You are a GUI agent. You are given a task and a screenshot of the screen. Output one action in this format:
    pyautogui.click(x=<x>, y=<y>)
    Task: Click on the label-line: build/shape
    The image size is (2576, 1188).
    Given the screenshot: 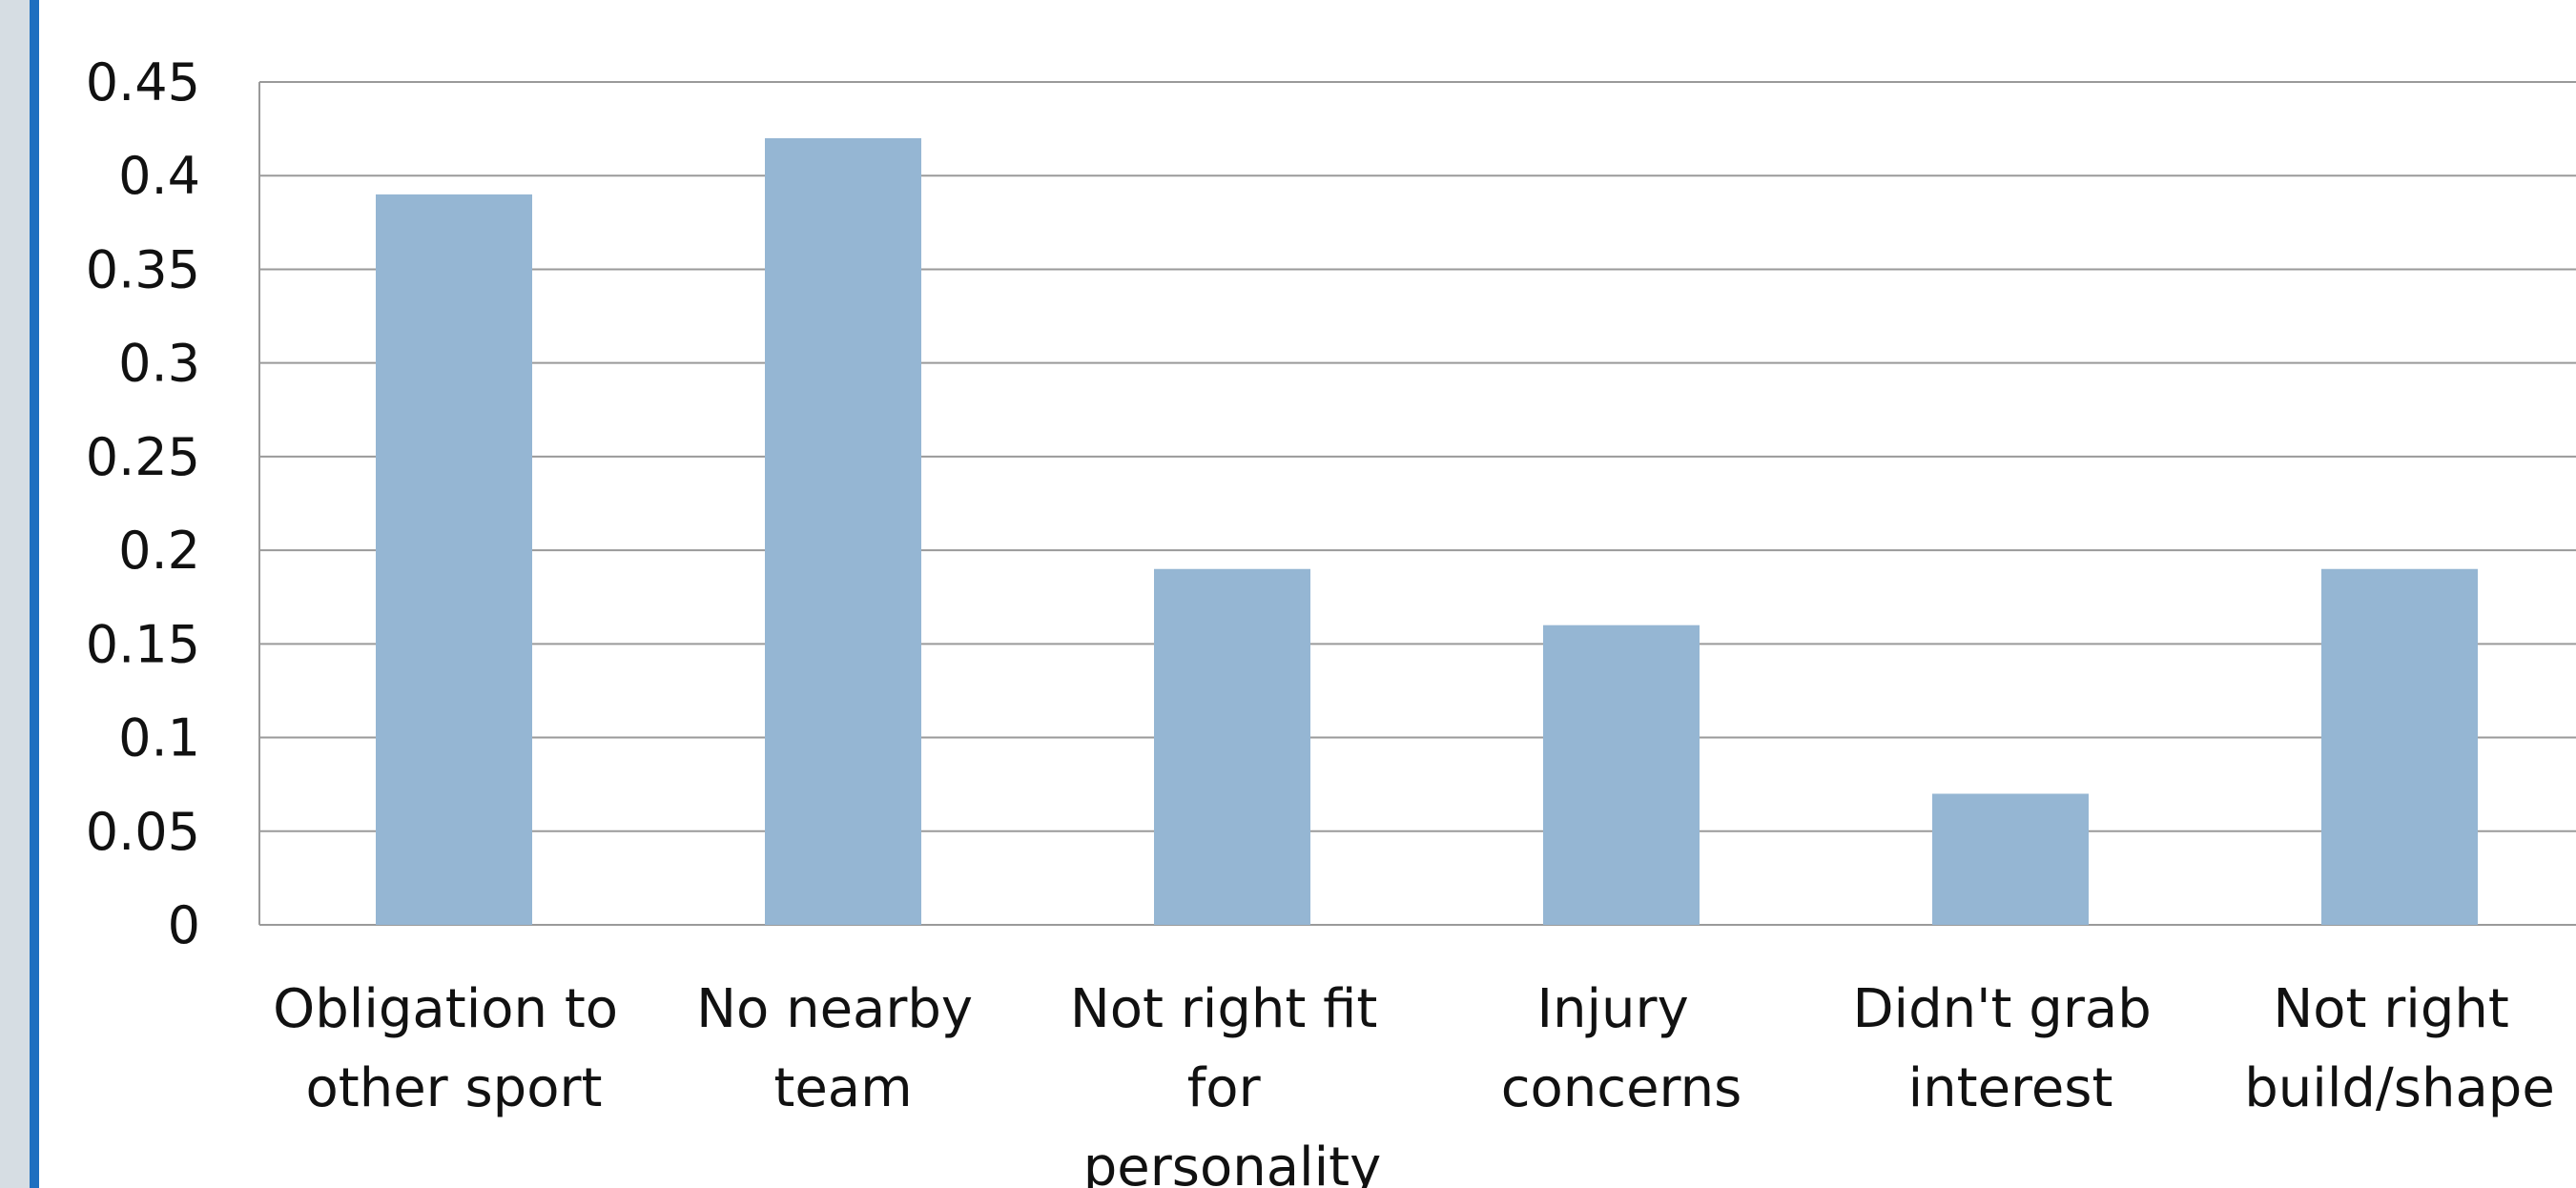 What is the action you would take?
    pyautogui.click(x=2399, y=1088)
    